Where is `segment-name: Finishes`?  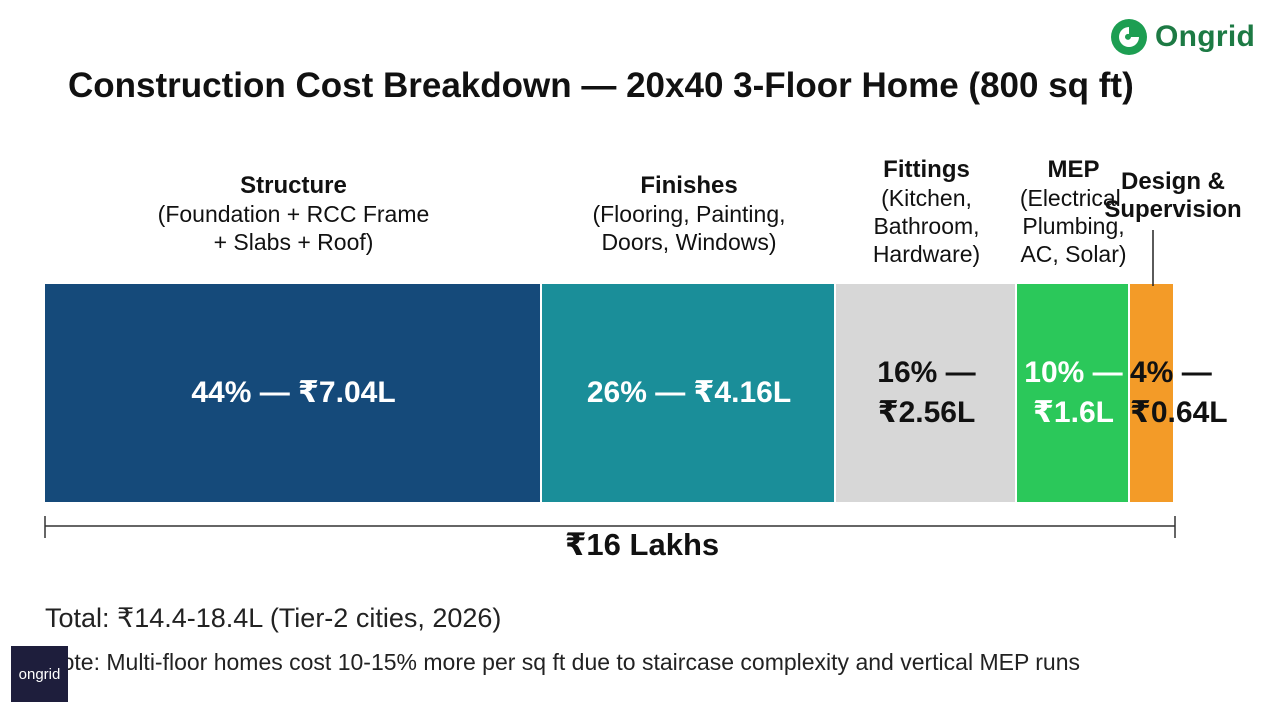 segment-name: Finishes is located at coordinates (689, 185).